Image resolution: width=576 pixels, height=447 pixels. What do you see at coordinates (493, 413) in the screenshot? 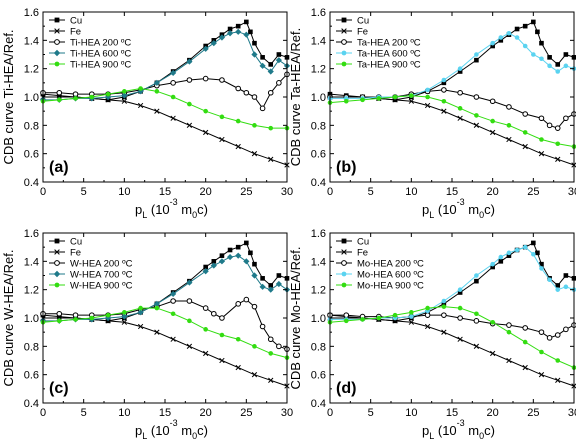
I see `x-tick-label: 20` at bounding box center [493, 413].